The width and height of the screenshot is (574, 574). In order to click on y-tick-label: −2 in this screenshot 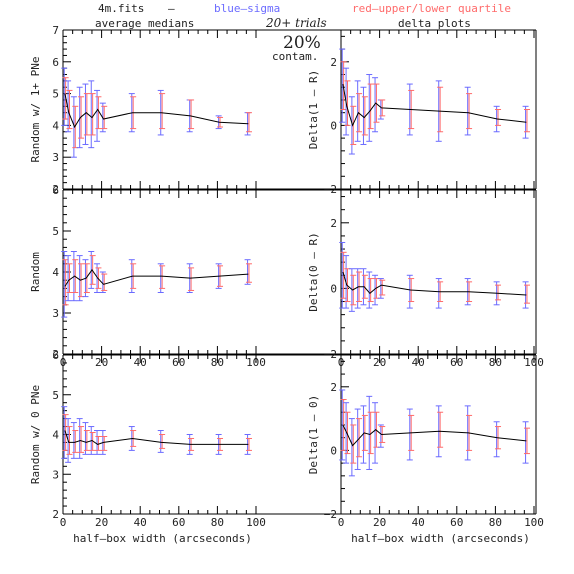, I will do `click(330, 514)`.